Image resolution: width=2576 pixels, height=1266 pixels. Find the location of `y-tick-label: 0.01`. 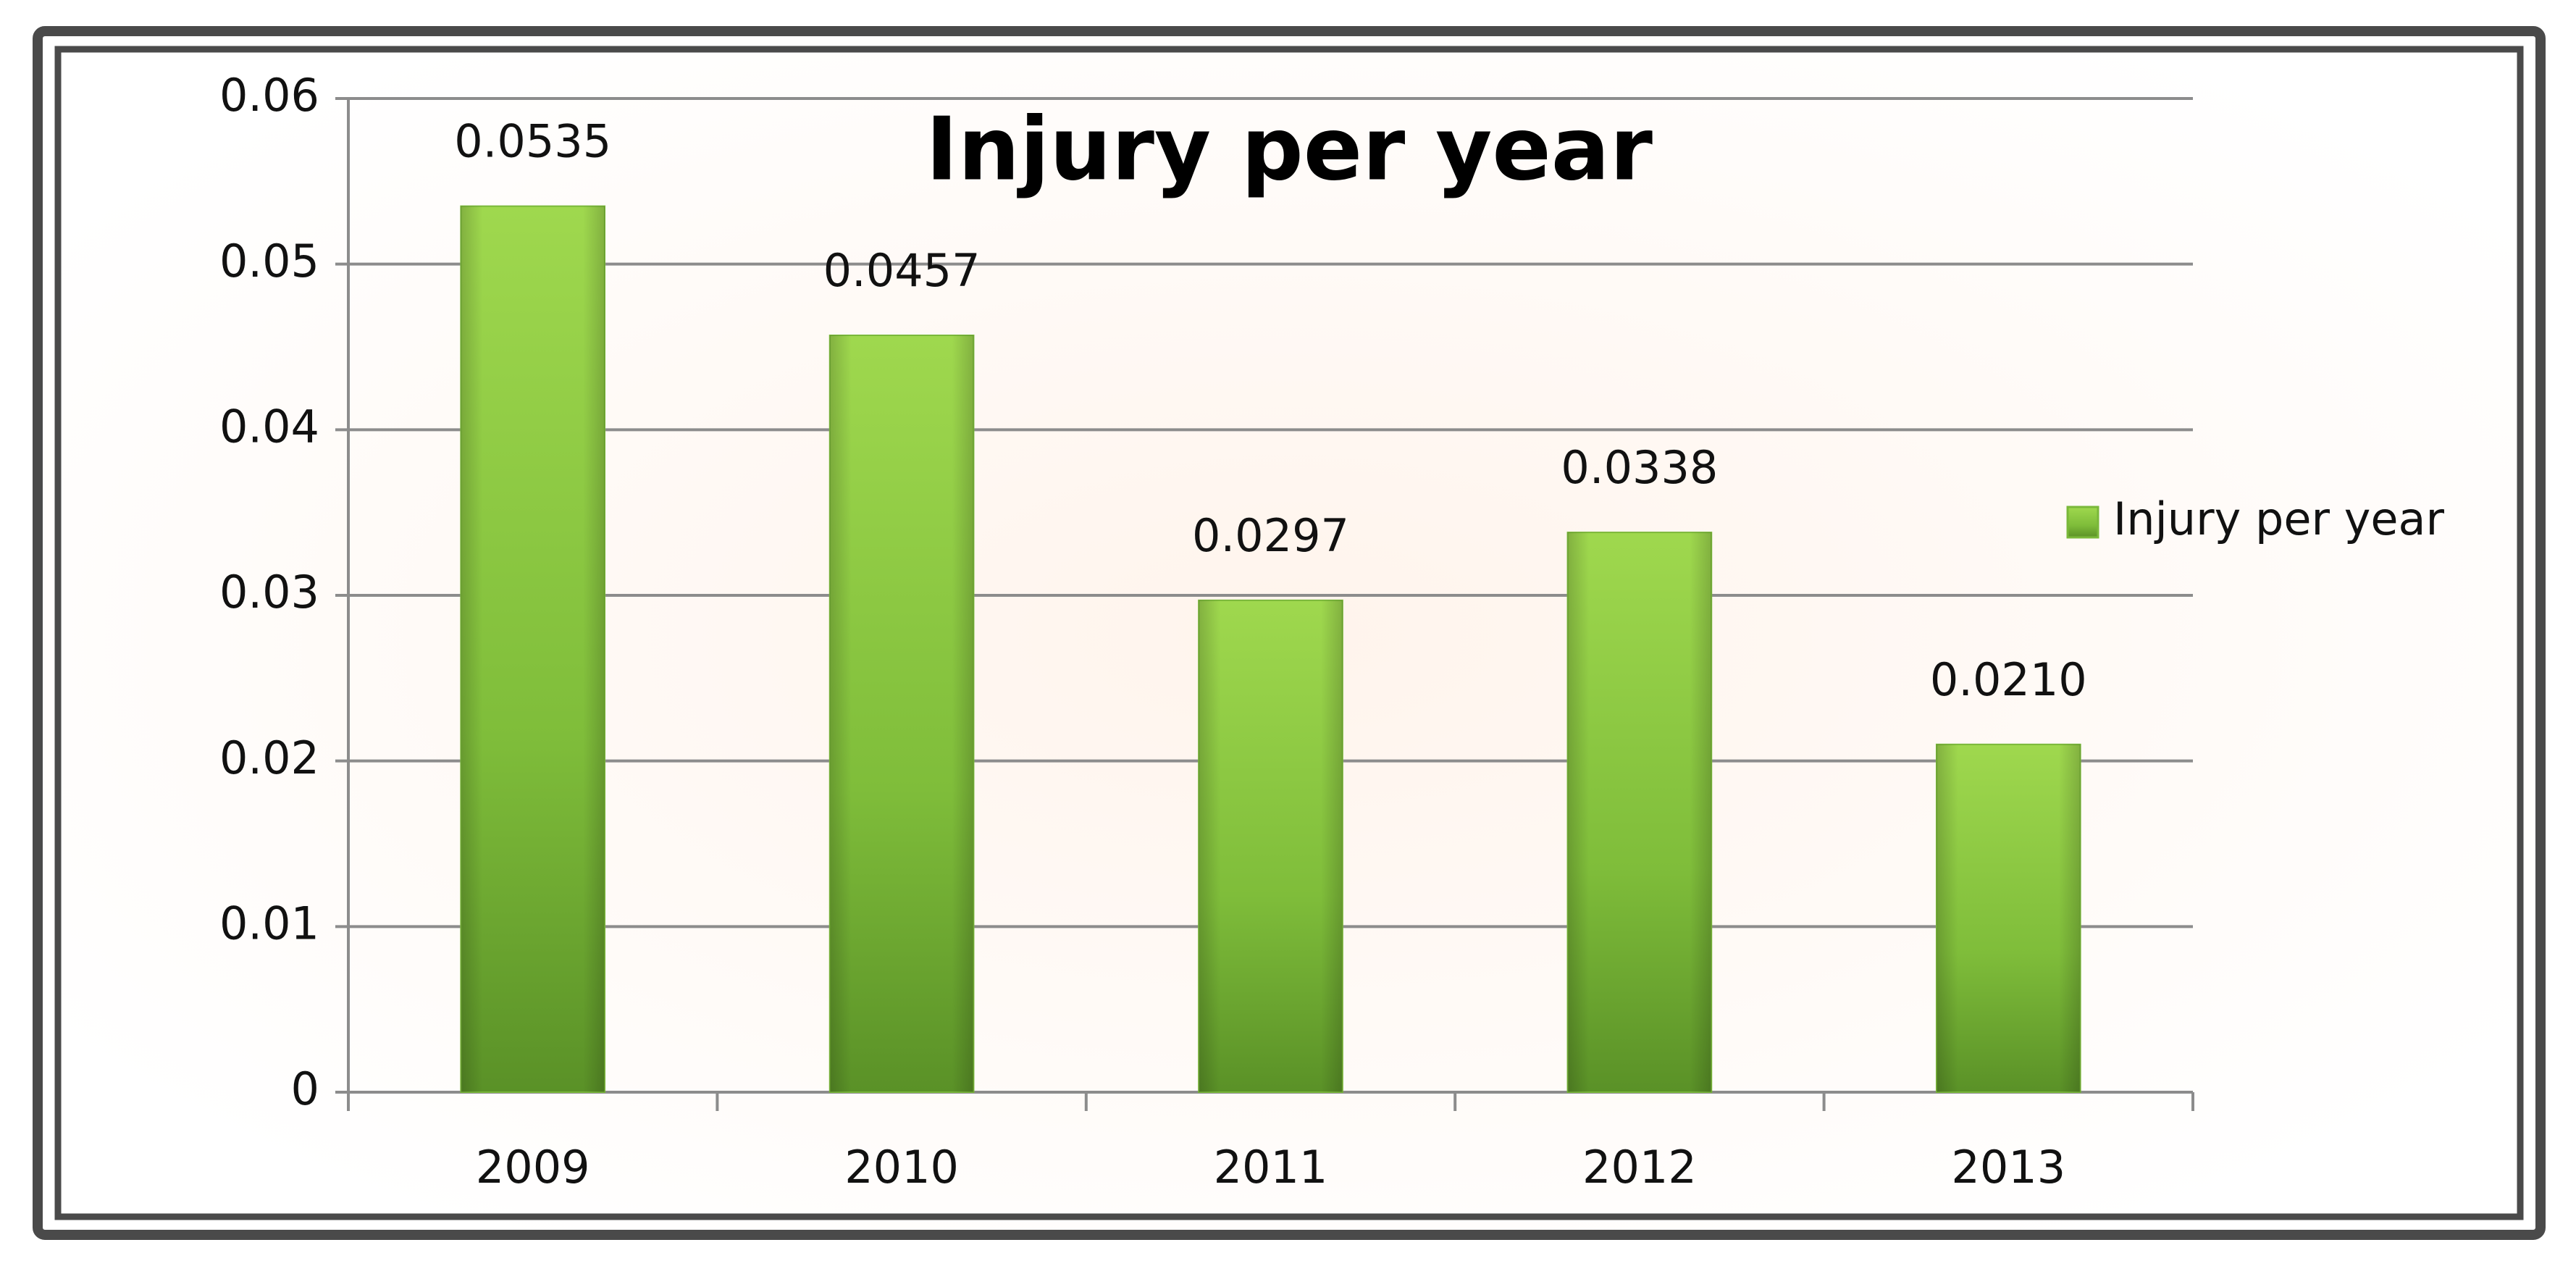

y-tick-label: 0.01 is located at coordinates (269, 923).